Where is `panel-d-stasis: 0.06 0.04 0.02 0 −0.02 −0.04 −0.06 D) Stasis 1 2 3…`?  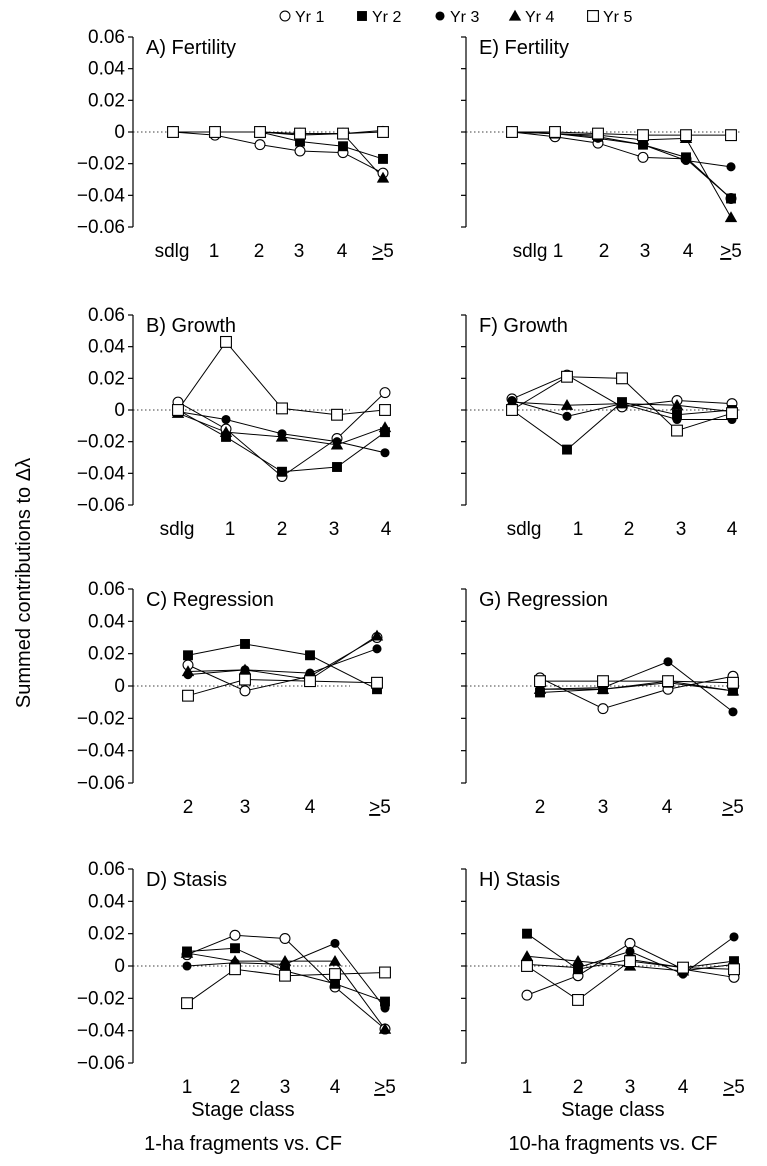 panel-d-stasis: 0.06 0.04 0.02 0 −0.02 −0.04 −0.06 D) Stasis 1 2 3… is located at coordinates (236, 978).